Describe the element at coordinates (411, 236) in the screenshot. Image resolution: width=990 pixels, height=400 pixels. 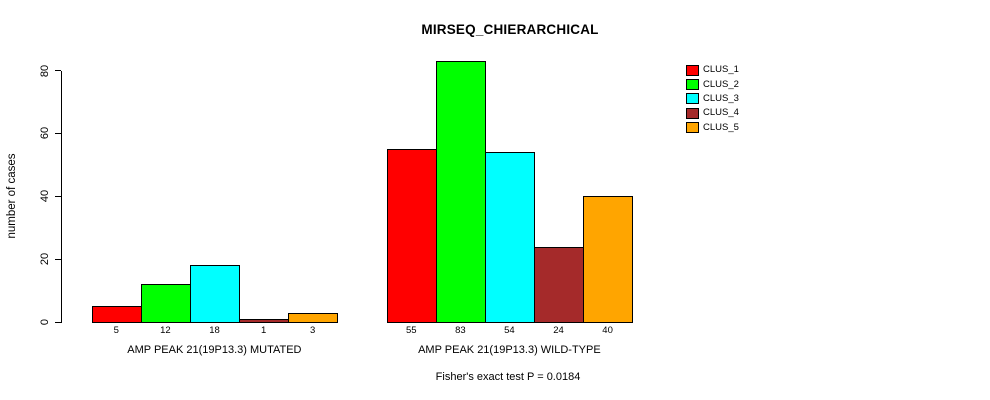
I see `bar-clus_1-group2` at that location.